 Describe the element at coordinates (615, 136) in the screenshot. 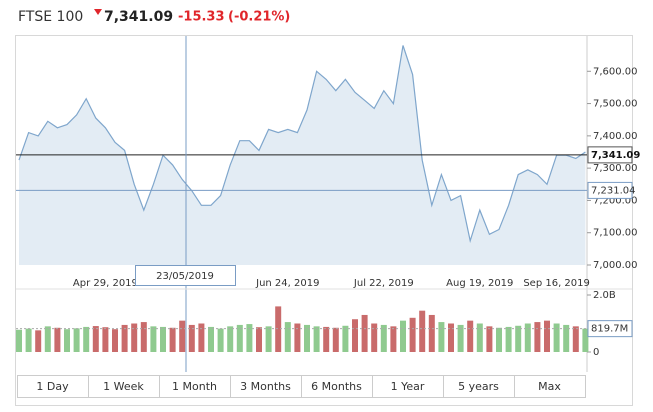

I see `y-tick-label: 7,400.00` at that location.